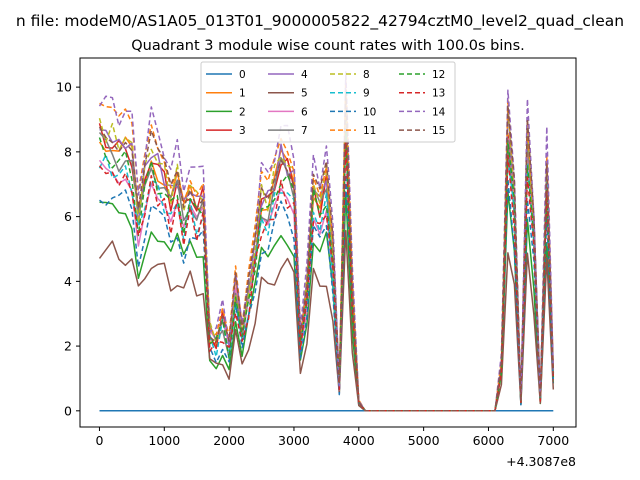 The image size is (640, 480). Describe the element at coordinates (304, 75) in the screenshot. I see `legend-label-4: 4` at that location.